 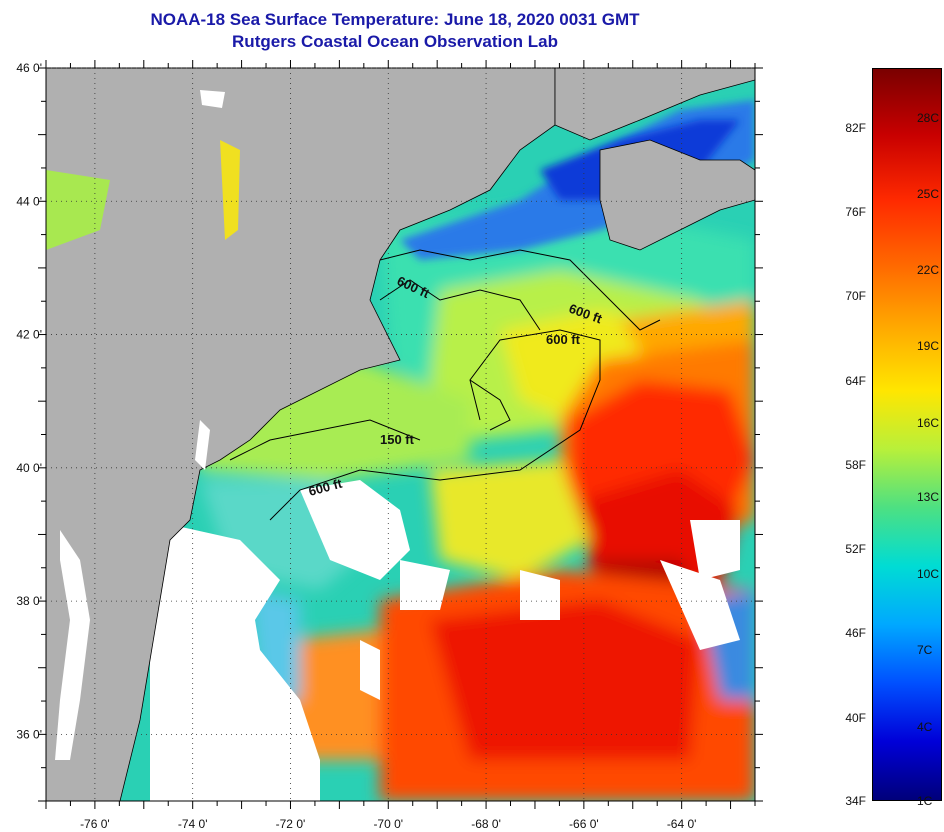 What do you see at coordinates (29, 68) in the screenshot?
I see `lat-tick-label: 46 0'` at bounding box center [29, 68].